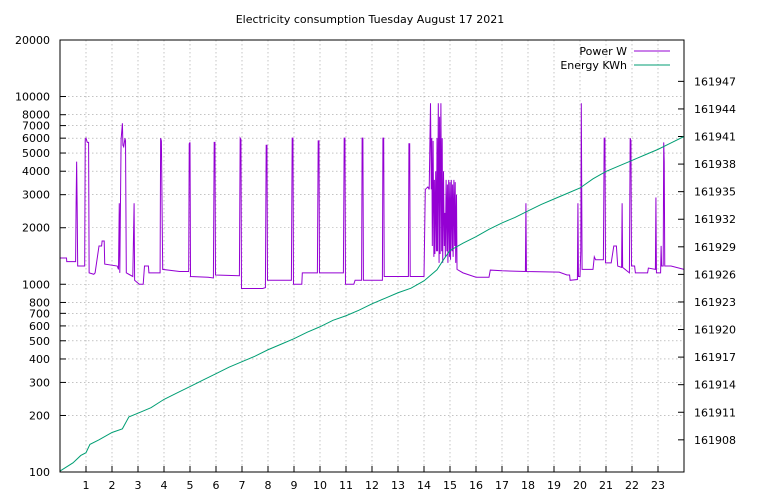 Image resolution: width=768 pixels, height=500 pixels. What do you see at coordinates (268, 485) in the screenshot?
I see `x-tick-label: 8` at bounding box center [268, 485].